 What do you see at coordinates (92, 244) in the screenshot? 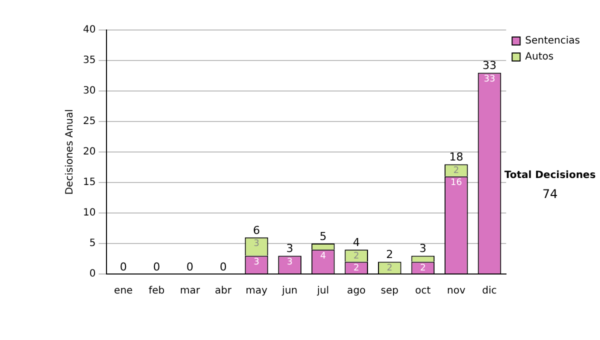
I see `y-tick-label: 5` at bounding box center [92, 244].